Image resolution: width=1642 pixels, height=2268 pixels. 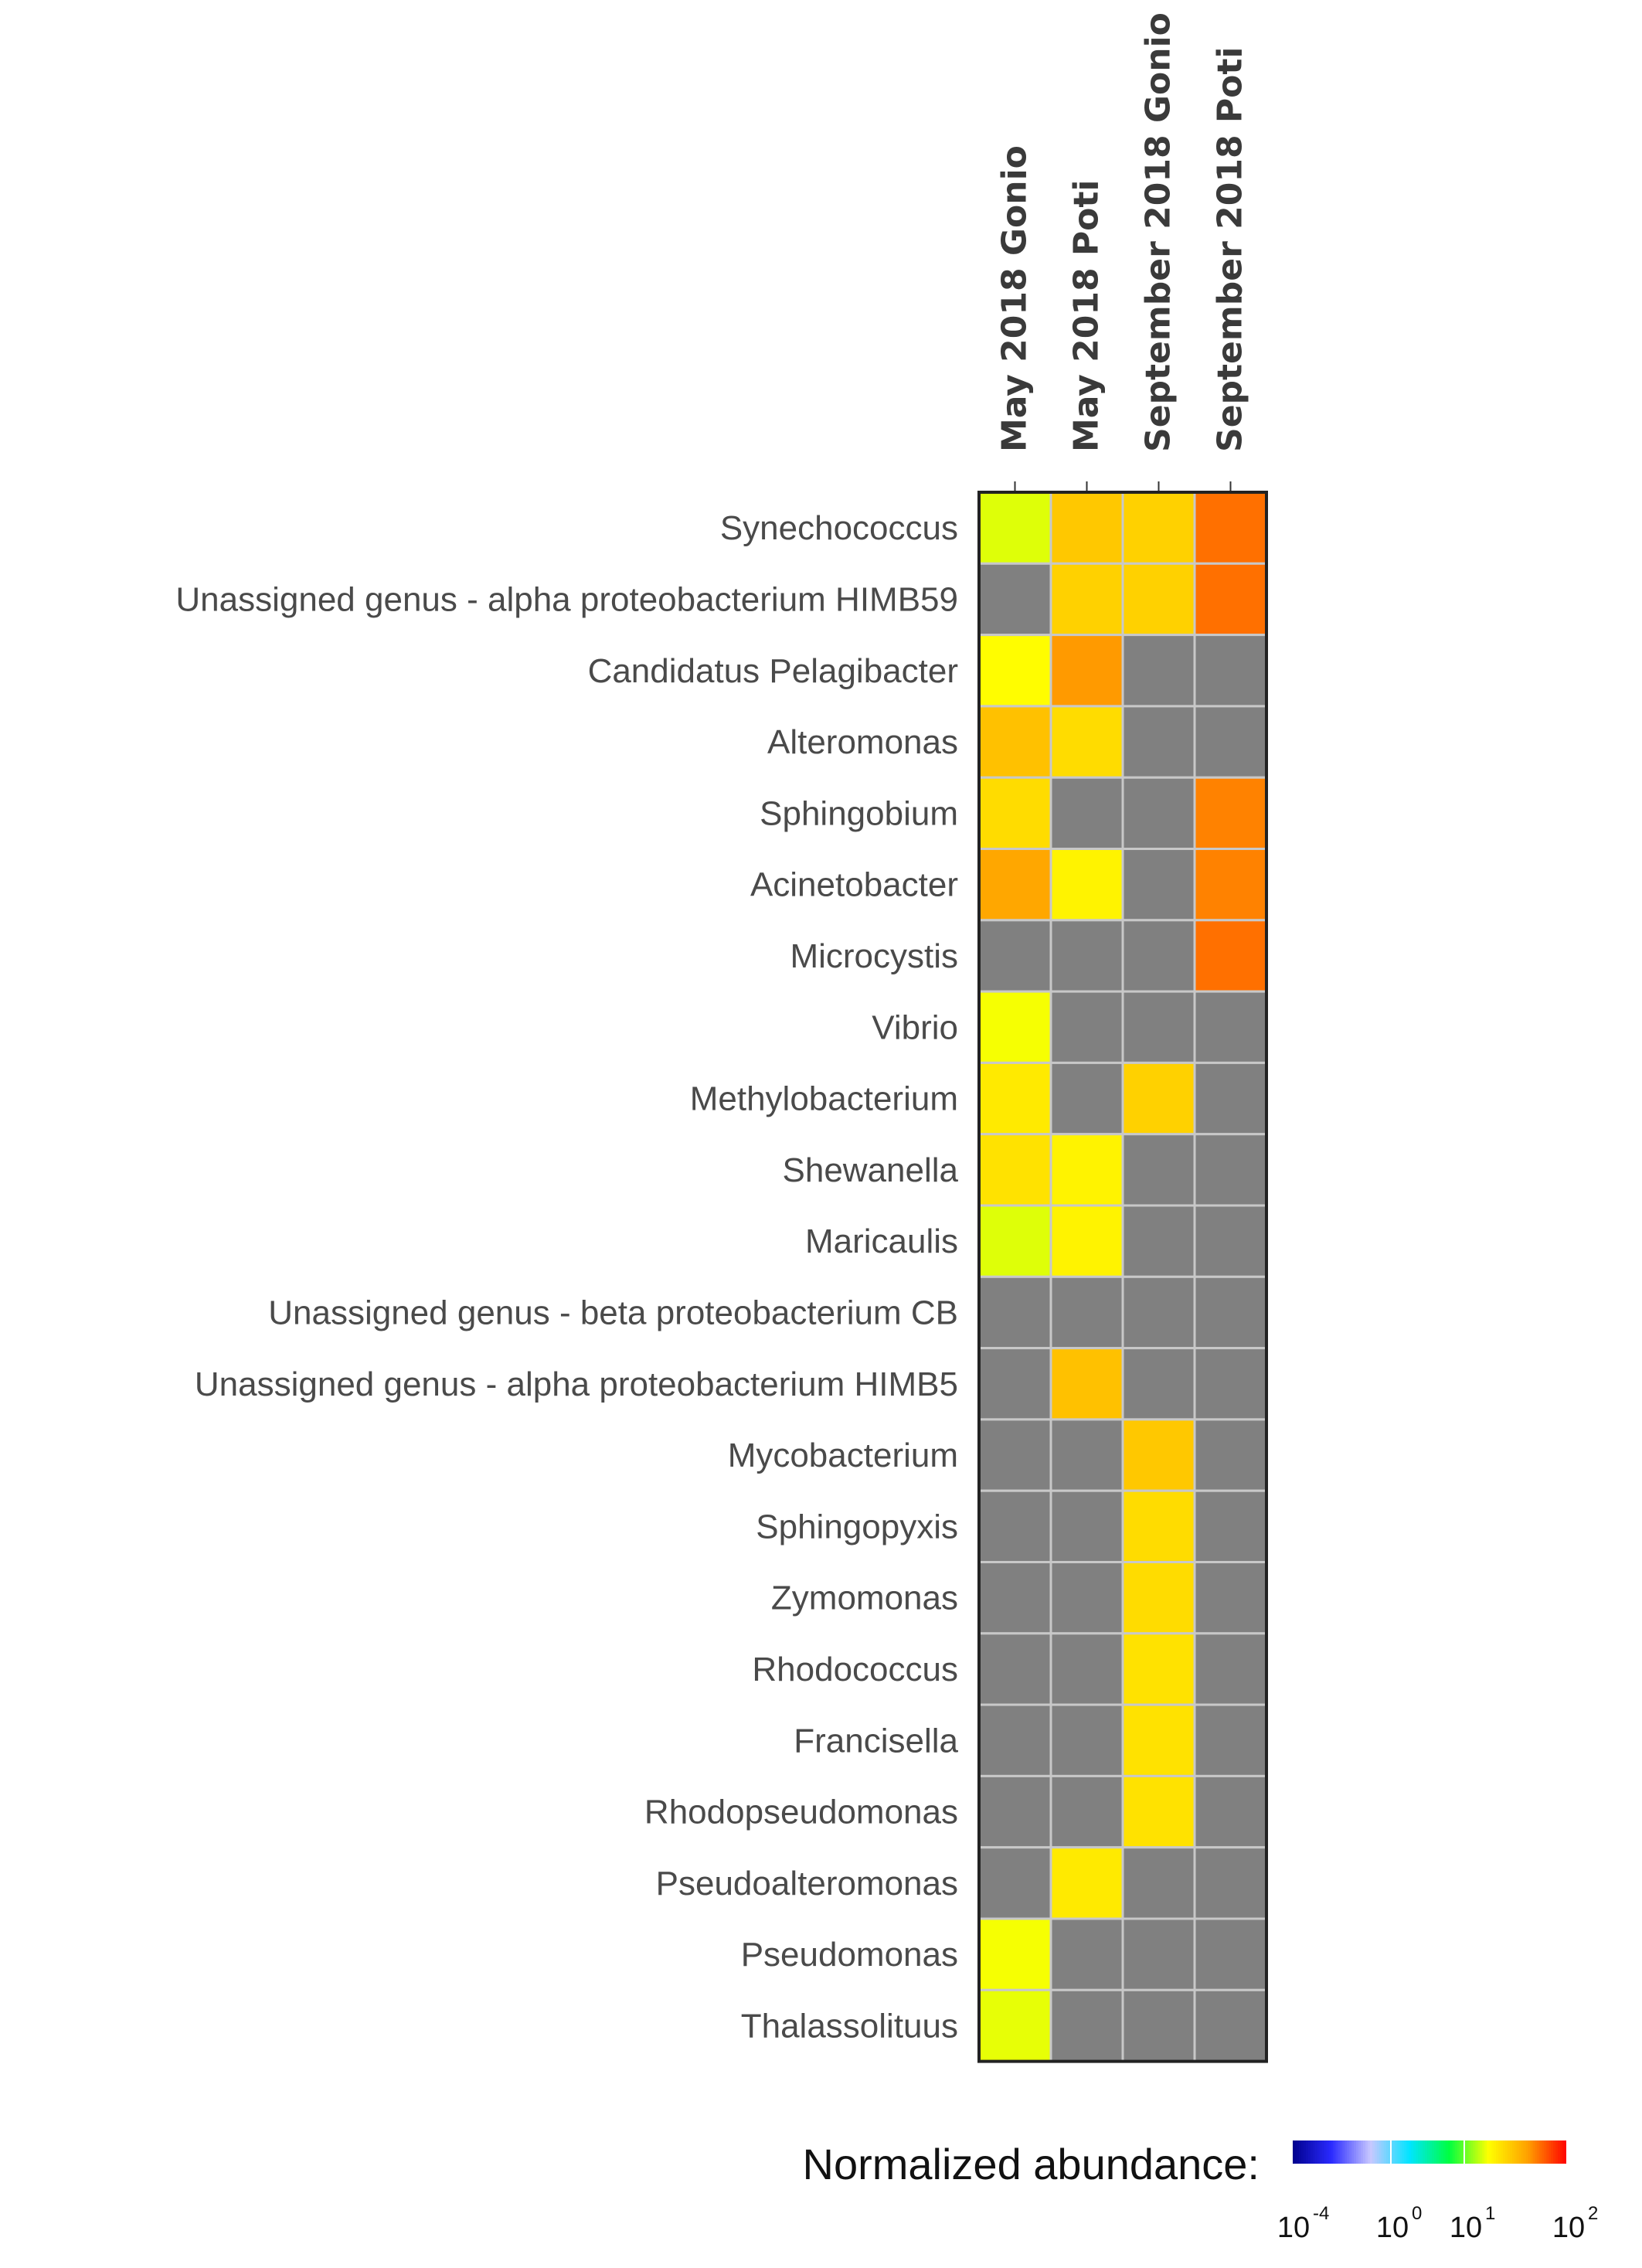 I want to click on row-label: Mycobacterium, so click(x=843, y=1455).